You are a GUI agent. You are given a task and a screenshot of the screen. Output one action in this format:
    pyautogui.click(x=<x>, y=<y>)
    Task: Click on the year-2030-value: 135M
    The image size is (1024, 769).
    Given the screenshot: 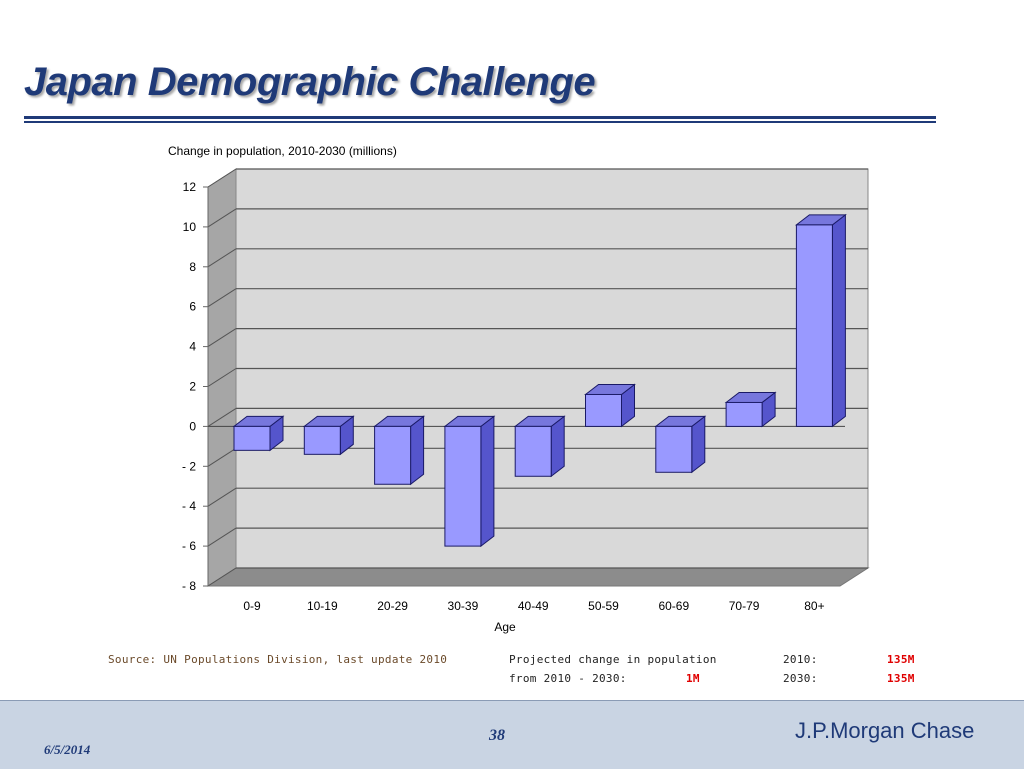 What is the action you would take?
    pyautogui.click(x=901, y=678)
    